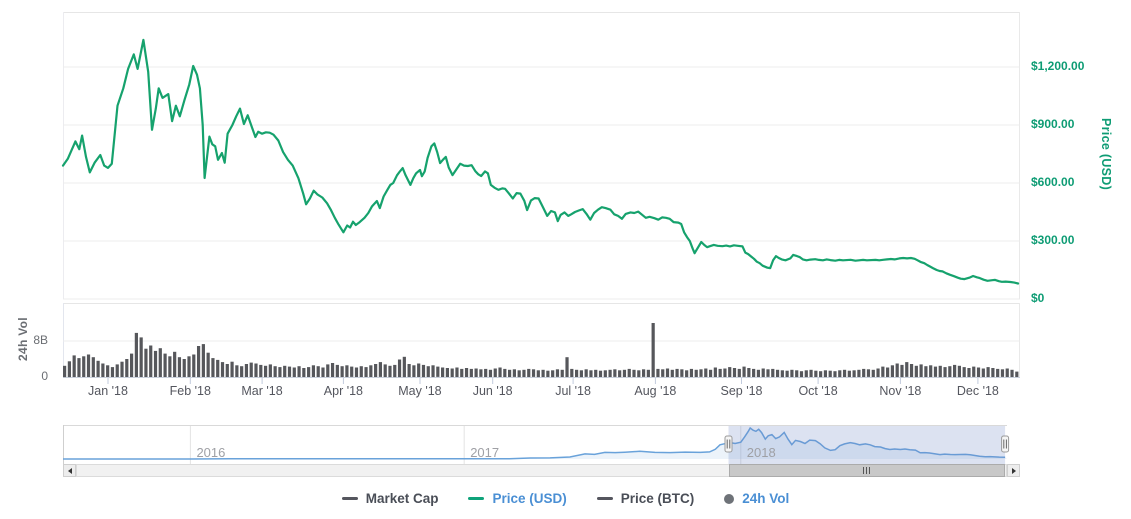 This screenshot has width=1131, height=519. Describe the element at coordinates (741, 391) in the screenshot. I see `x-axis-label: Sep '18` at that location.